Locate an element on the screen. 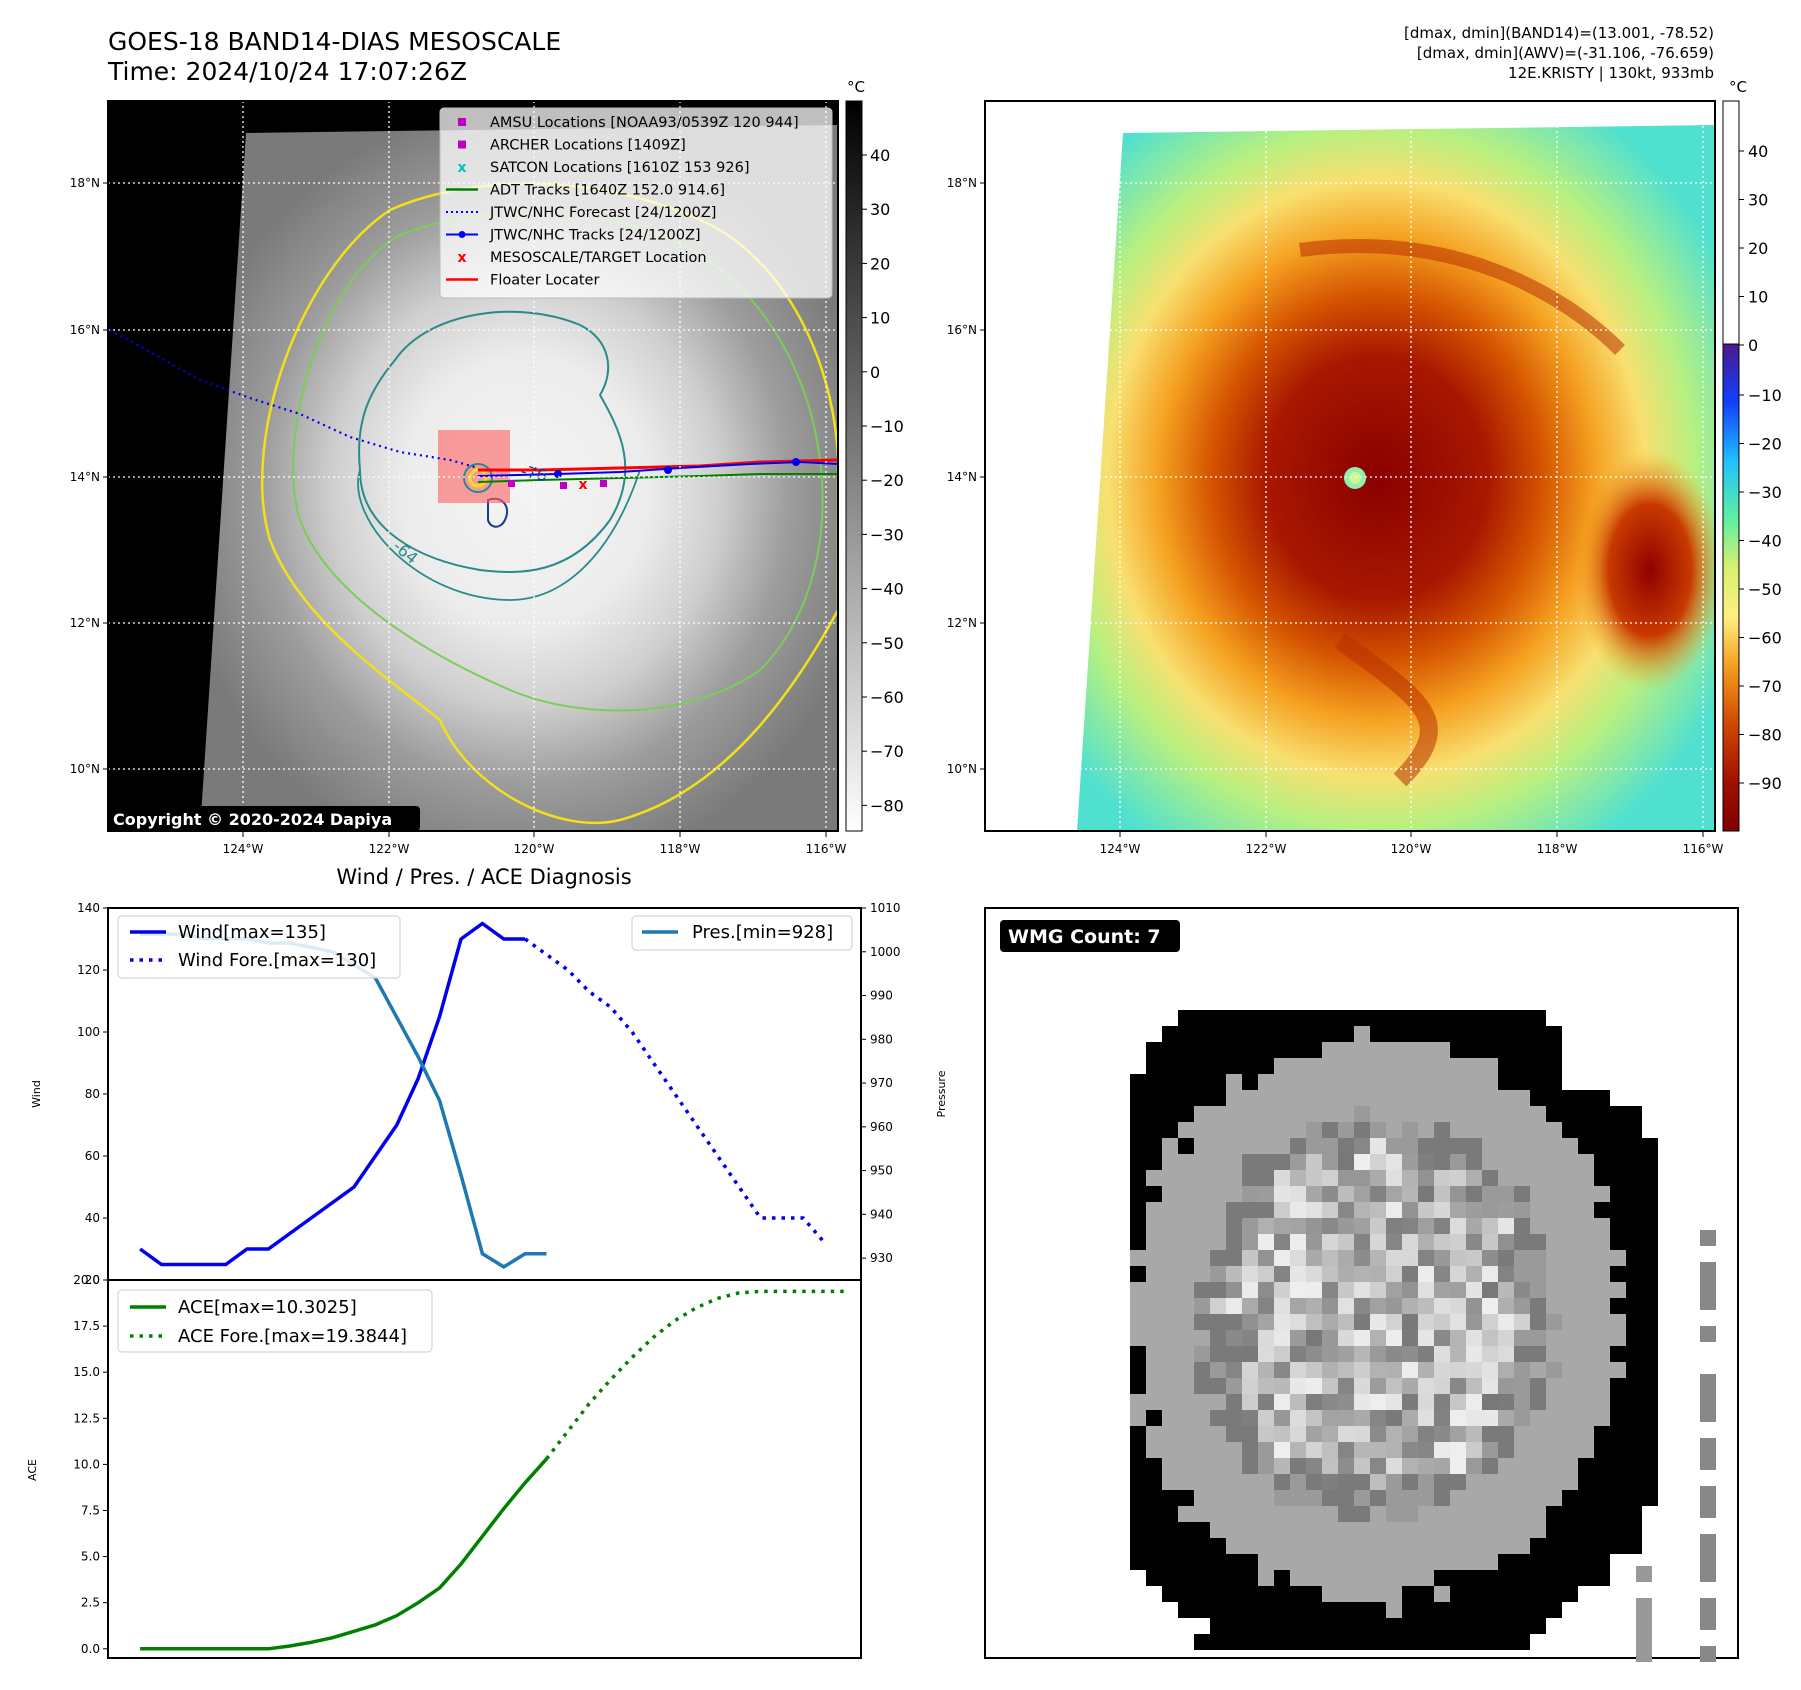  stats-line-1: [dmax, dmin](BAND14)=(13.001, -78.52) is located at coordinates (1559, 33).